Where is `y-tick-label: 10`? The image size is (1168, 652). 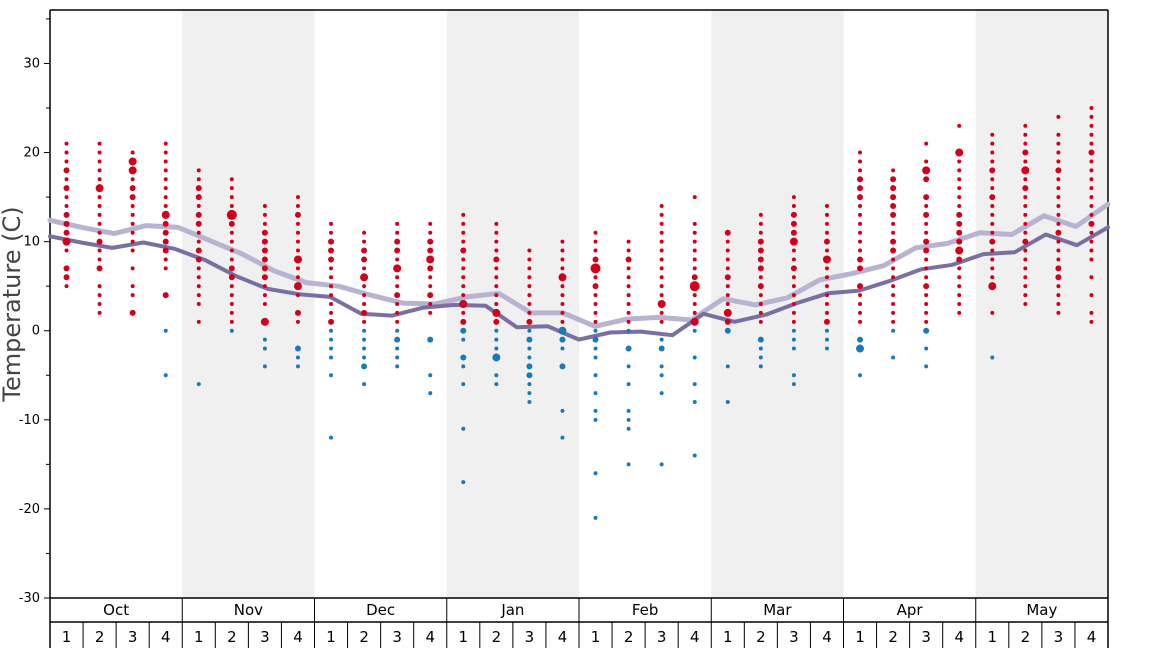 y-tick-label: 10 is located at coordinates (31, 242).